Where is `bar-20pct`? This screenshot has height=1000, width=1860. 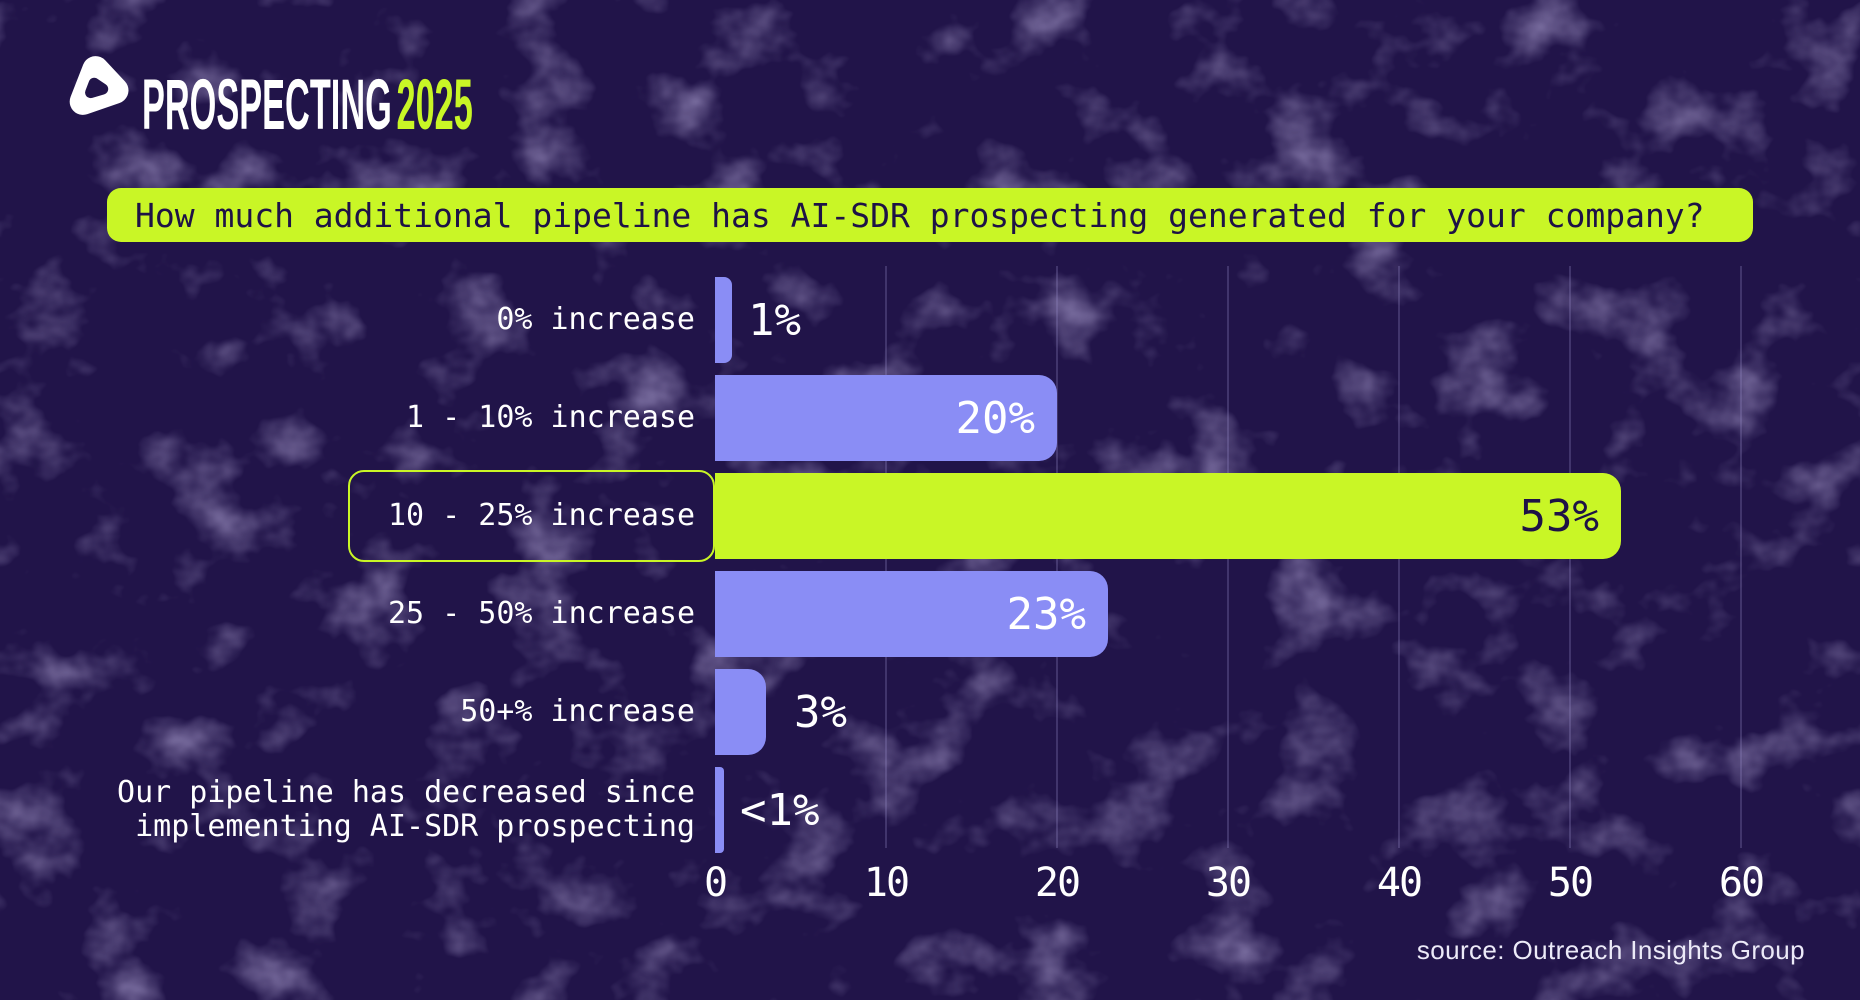 bar-20pct is located at coordinates (886, 418).